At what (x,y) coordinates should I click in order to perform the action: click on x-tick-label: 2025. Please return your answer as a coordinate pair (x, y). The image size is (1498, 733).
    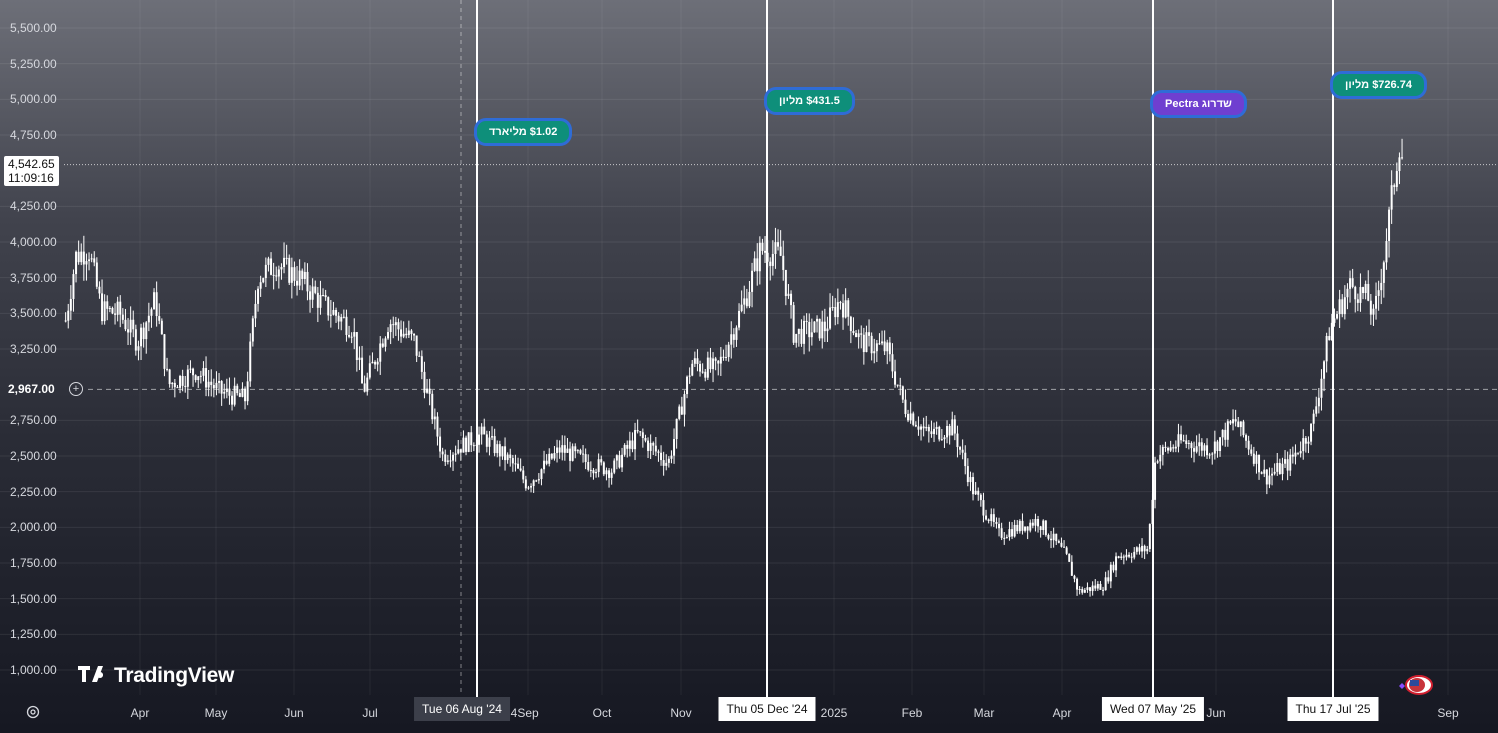
    Looking at the image, I should click on (834, 713).